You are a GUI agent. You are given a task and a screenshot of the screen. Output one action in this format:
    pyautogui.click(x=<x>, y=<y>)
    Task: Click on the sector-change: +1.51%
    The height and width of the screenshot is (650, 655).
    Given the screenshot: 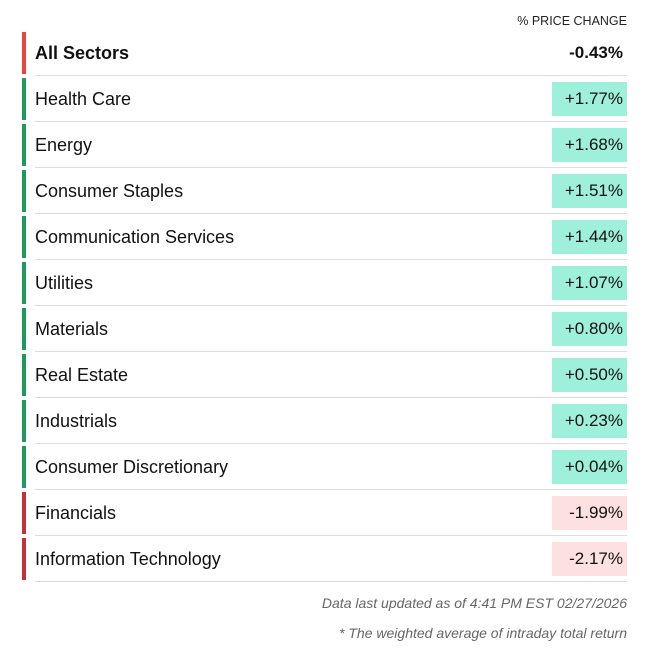 What is the action you would take?
    pyautogui.click(x=589, y=191)
    